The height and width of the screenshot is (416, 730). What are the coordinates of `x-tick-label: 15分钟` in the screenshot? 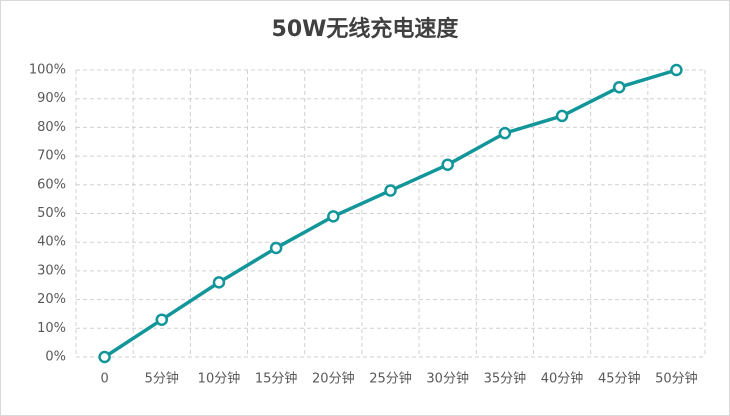 It's located at (276, 379).